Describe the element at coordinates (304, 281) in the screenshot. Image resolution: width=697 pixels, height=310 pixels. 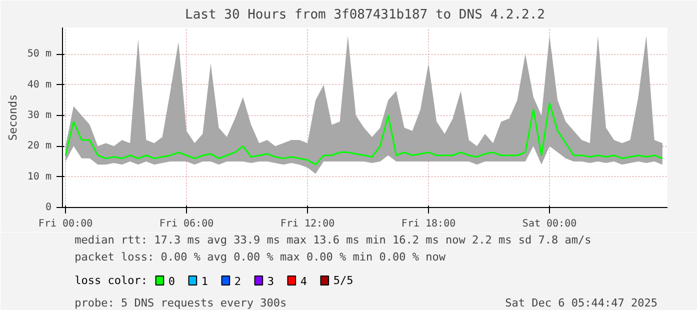
I see `legend-label: 4` at that location.